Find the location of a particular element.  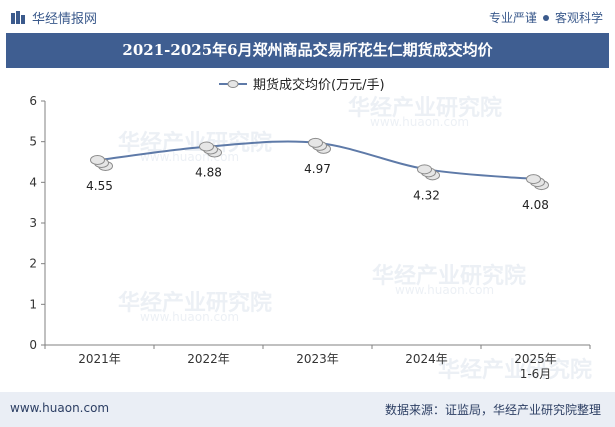

title-bar: 2021-2025年6月郑州商品交易所花生仁期货成交均价 is located at coordinates (307, 50).